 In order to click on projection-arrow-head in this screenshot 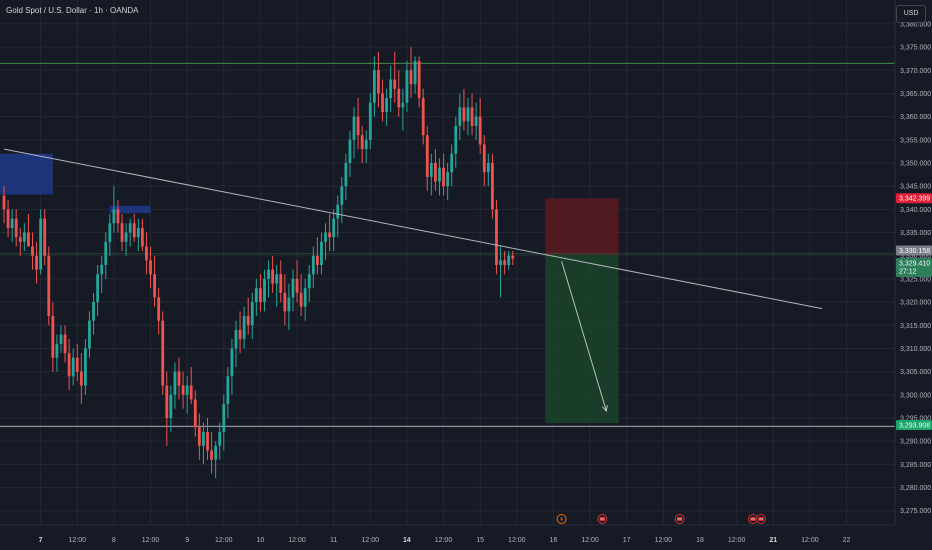, I will do `click(604, 409)`.